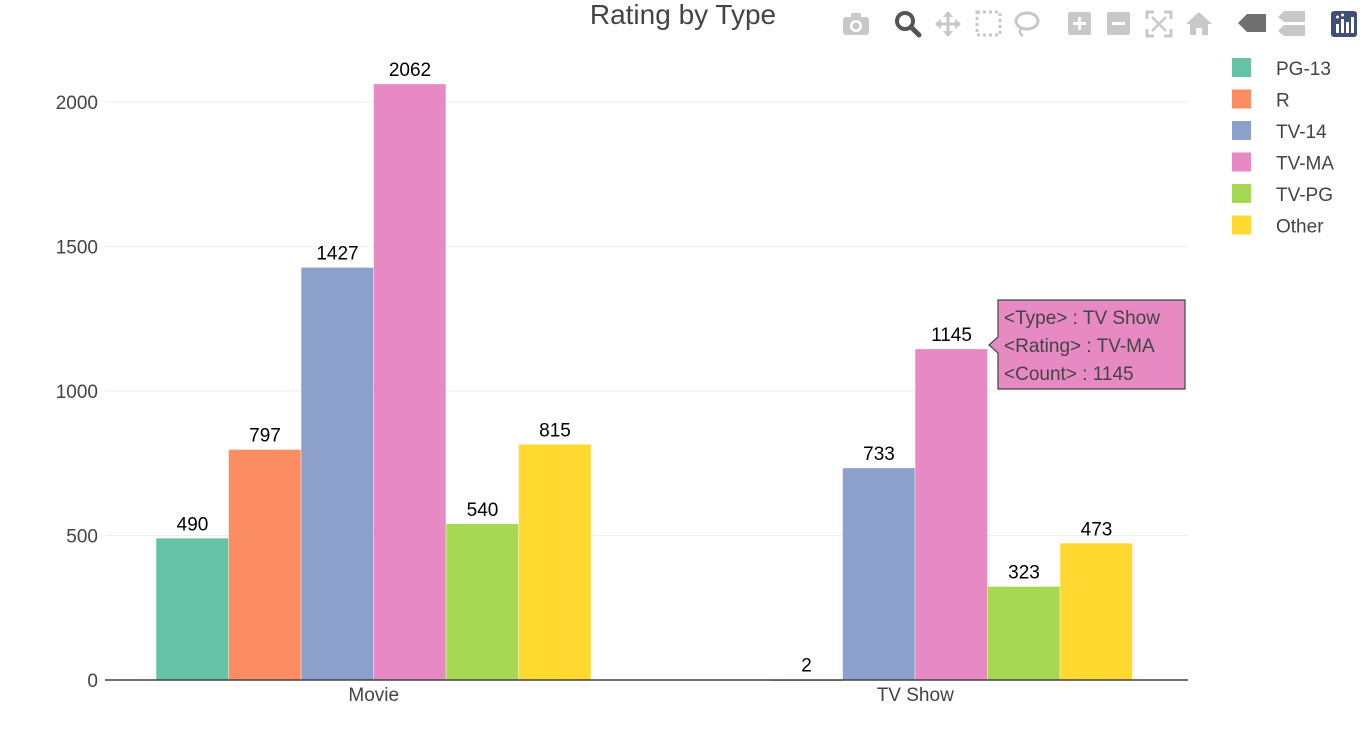  Describe the element at coordinates (951, 335) in the screenshot. I see `bar-value-label: 1145` at that location.